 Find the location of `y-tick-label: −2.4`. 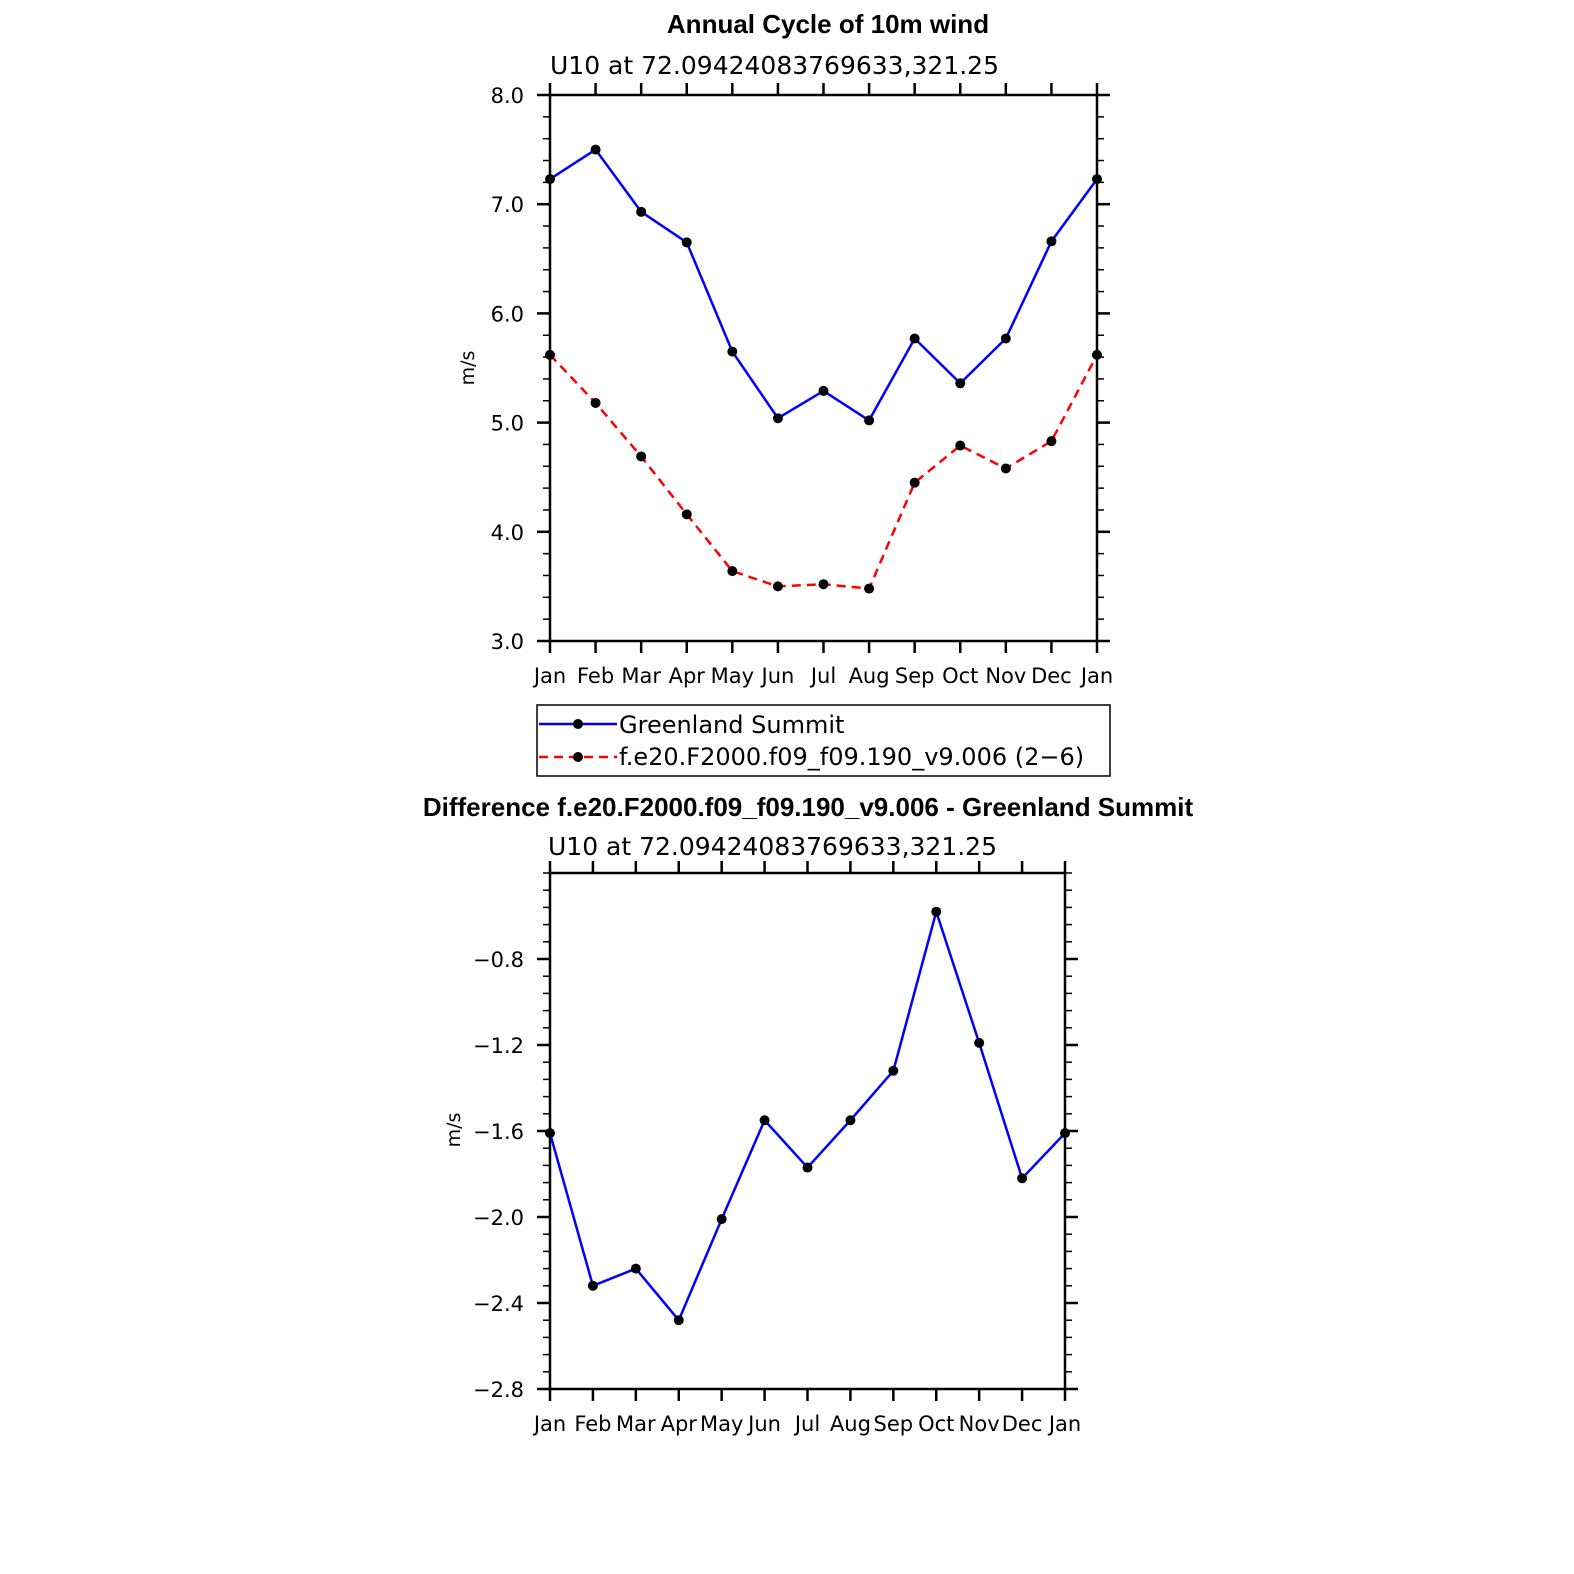

y-tick-label: −2.4 is located at coordinates (498, 1304).